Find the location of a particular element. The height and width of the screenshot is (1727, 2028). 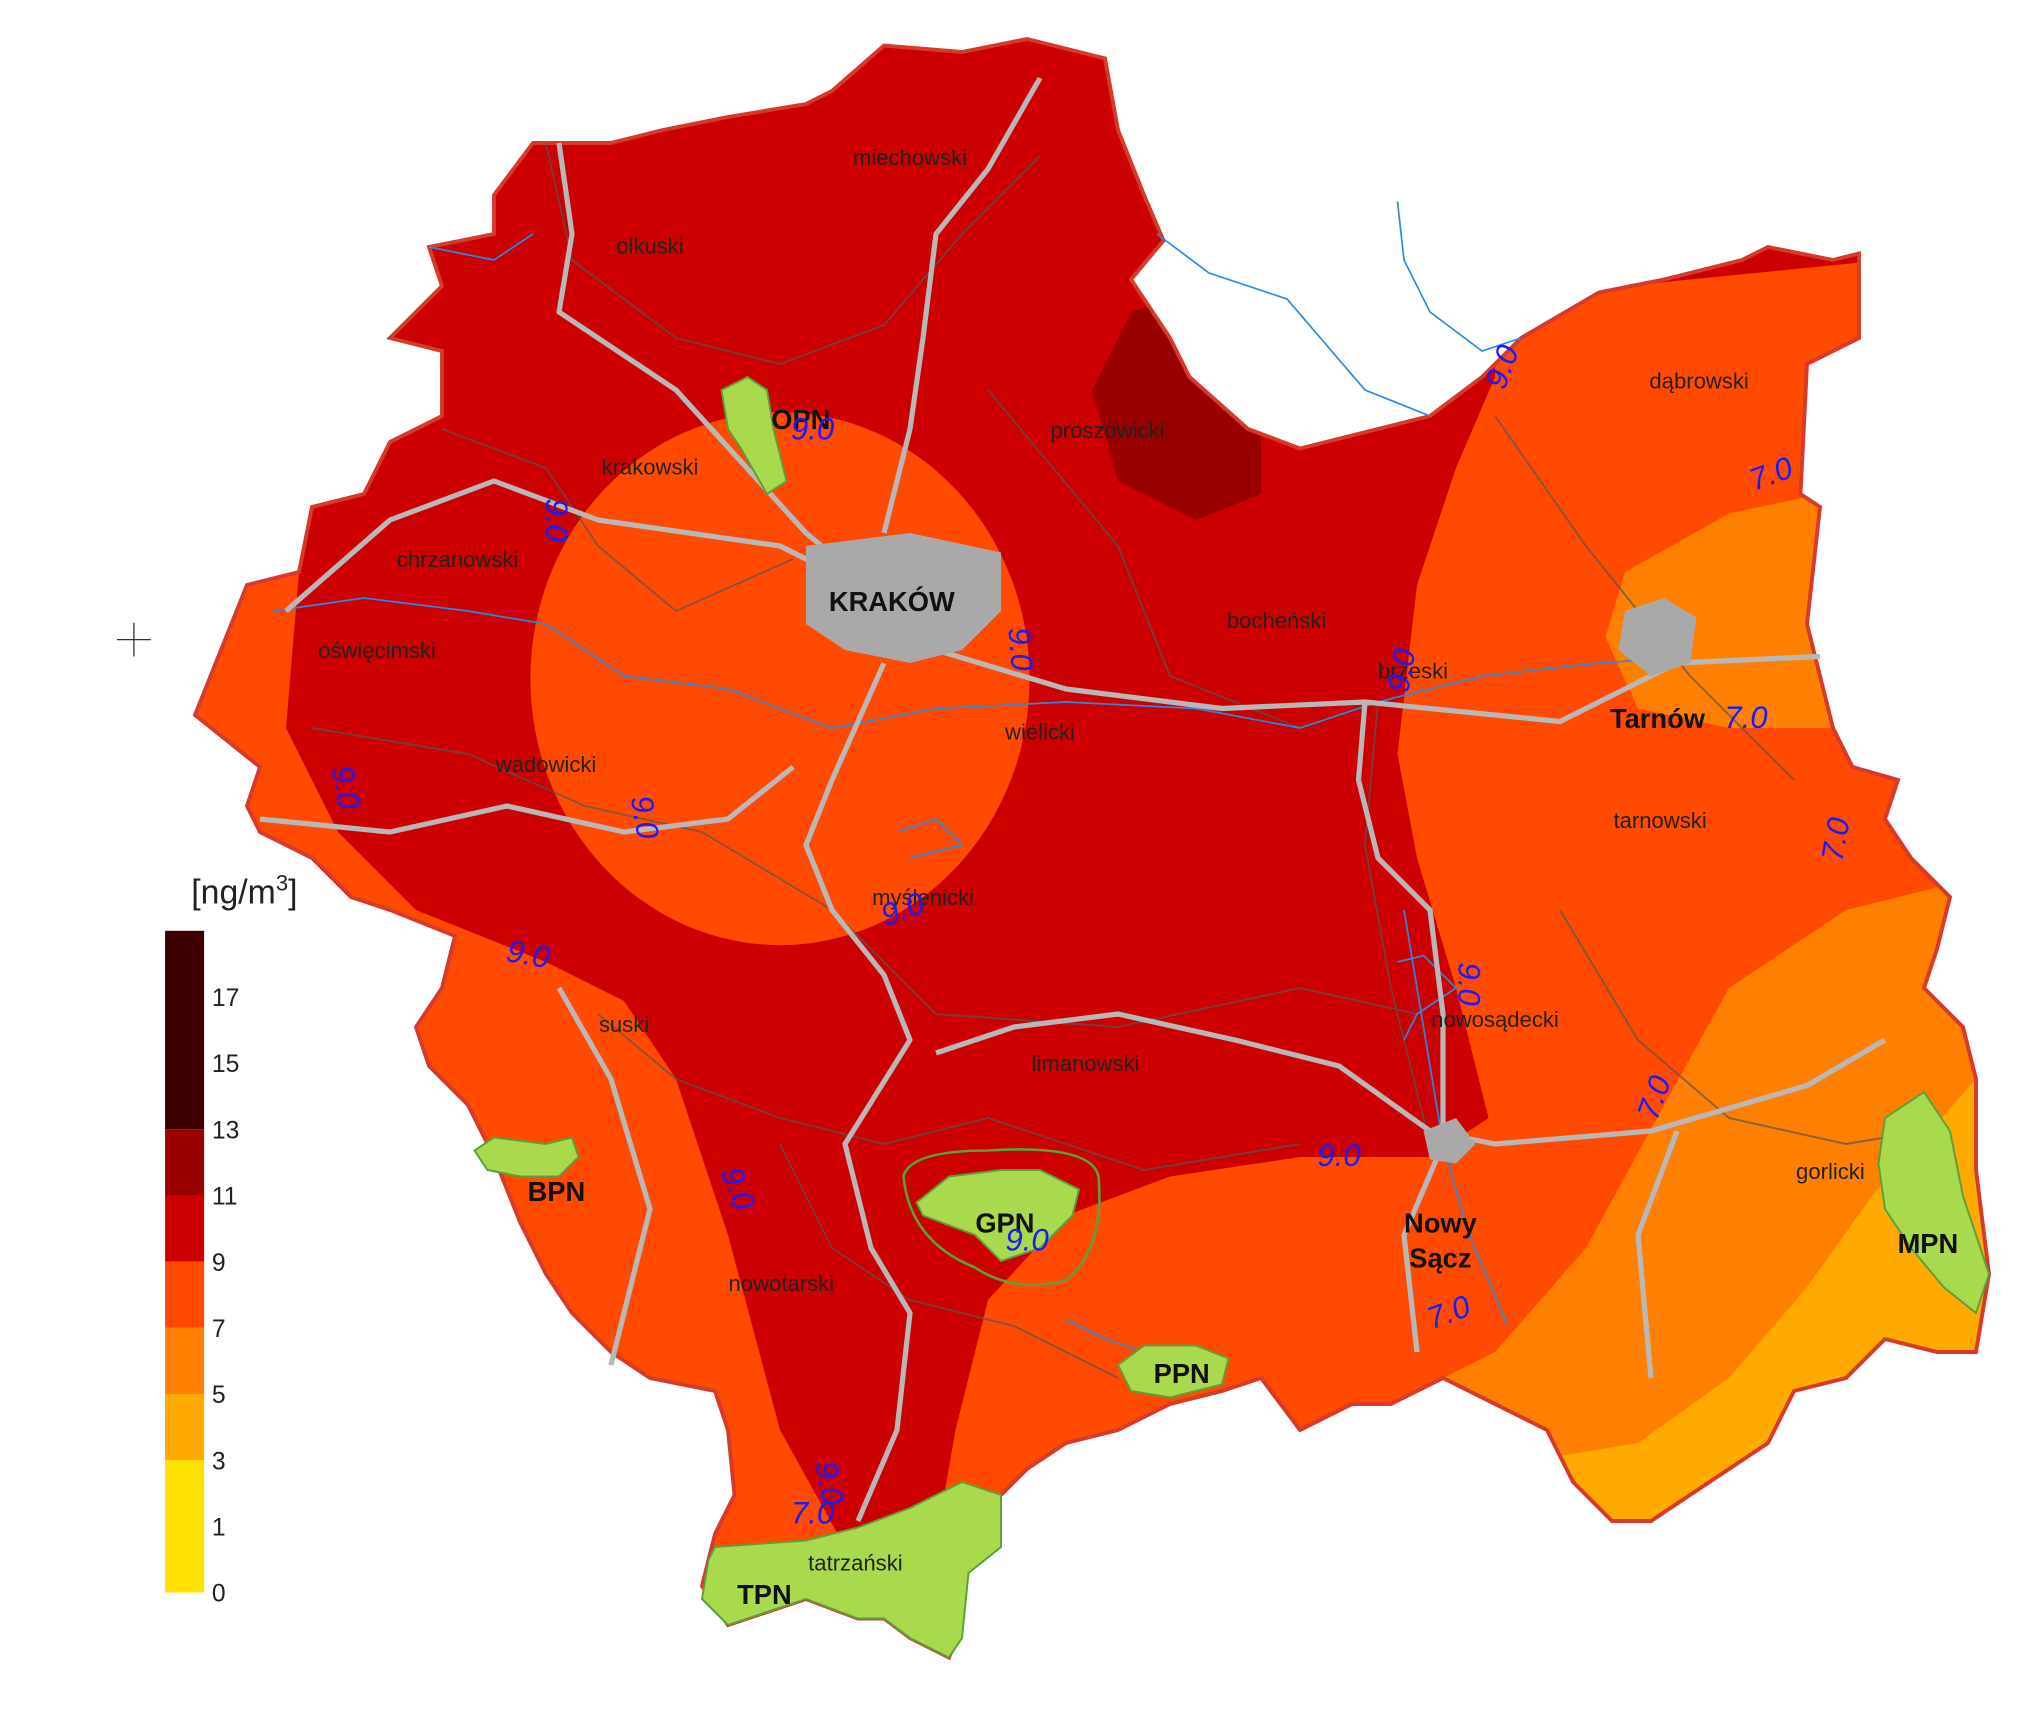

legend-tick-label: 17 is located at coordinates (225, 998).